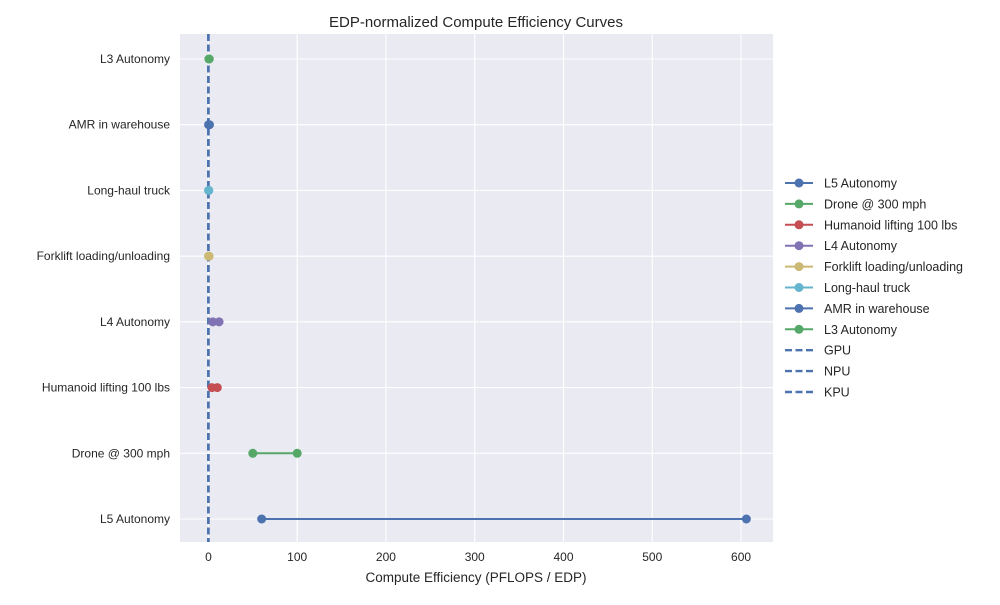 Image resolution: width=1000 pixels, height=605 pixels. I want to click on legend-item: Humanoid lifting 100 lbs, so click(871, 225).